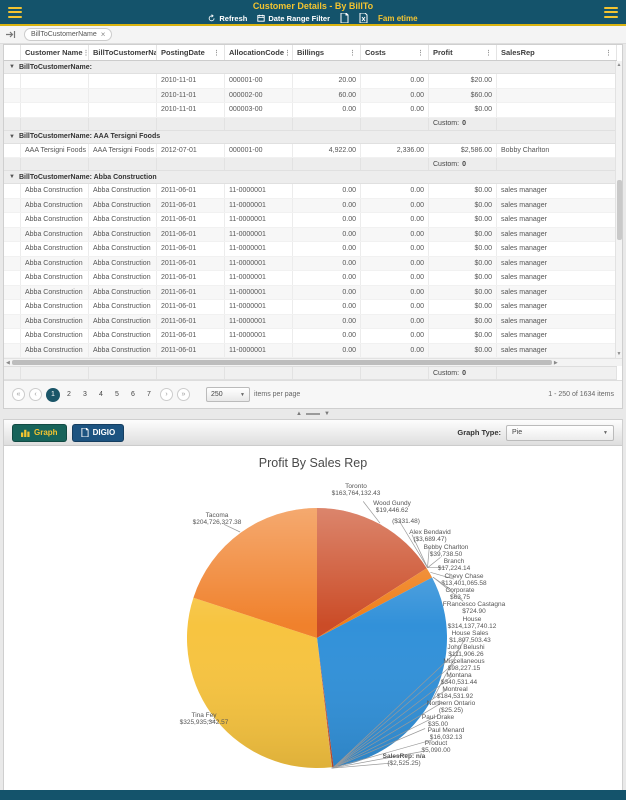 The width and height of the screenshot is (626, 800). Describe the element at coordinates (463, 52) in the screenshot. I see `column-header: Profit ⋮` at that location.